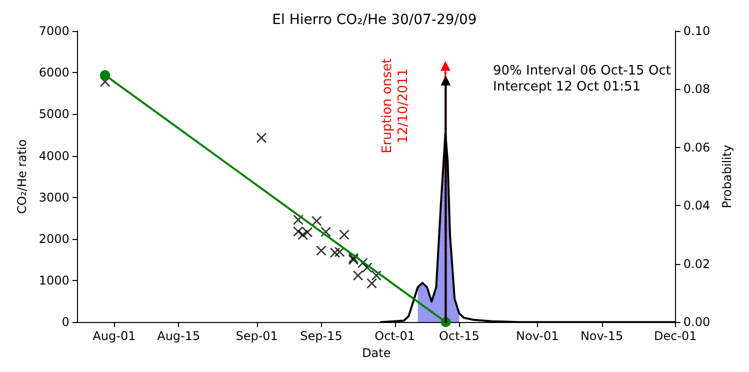 The image size is (749, 372). Describe the element at coordinates (54, 114) in the screenshot. I see `y-tick-label: 5000` at that location.